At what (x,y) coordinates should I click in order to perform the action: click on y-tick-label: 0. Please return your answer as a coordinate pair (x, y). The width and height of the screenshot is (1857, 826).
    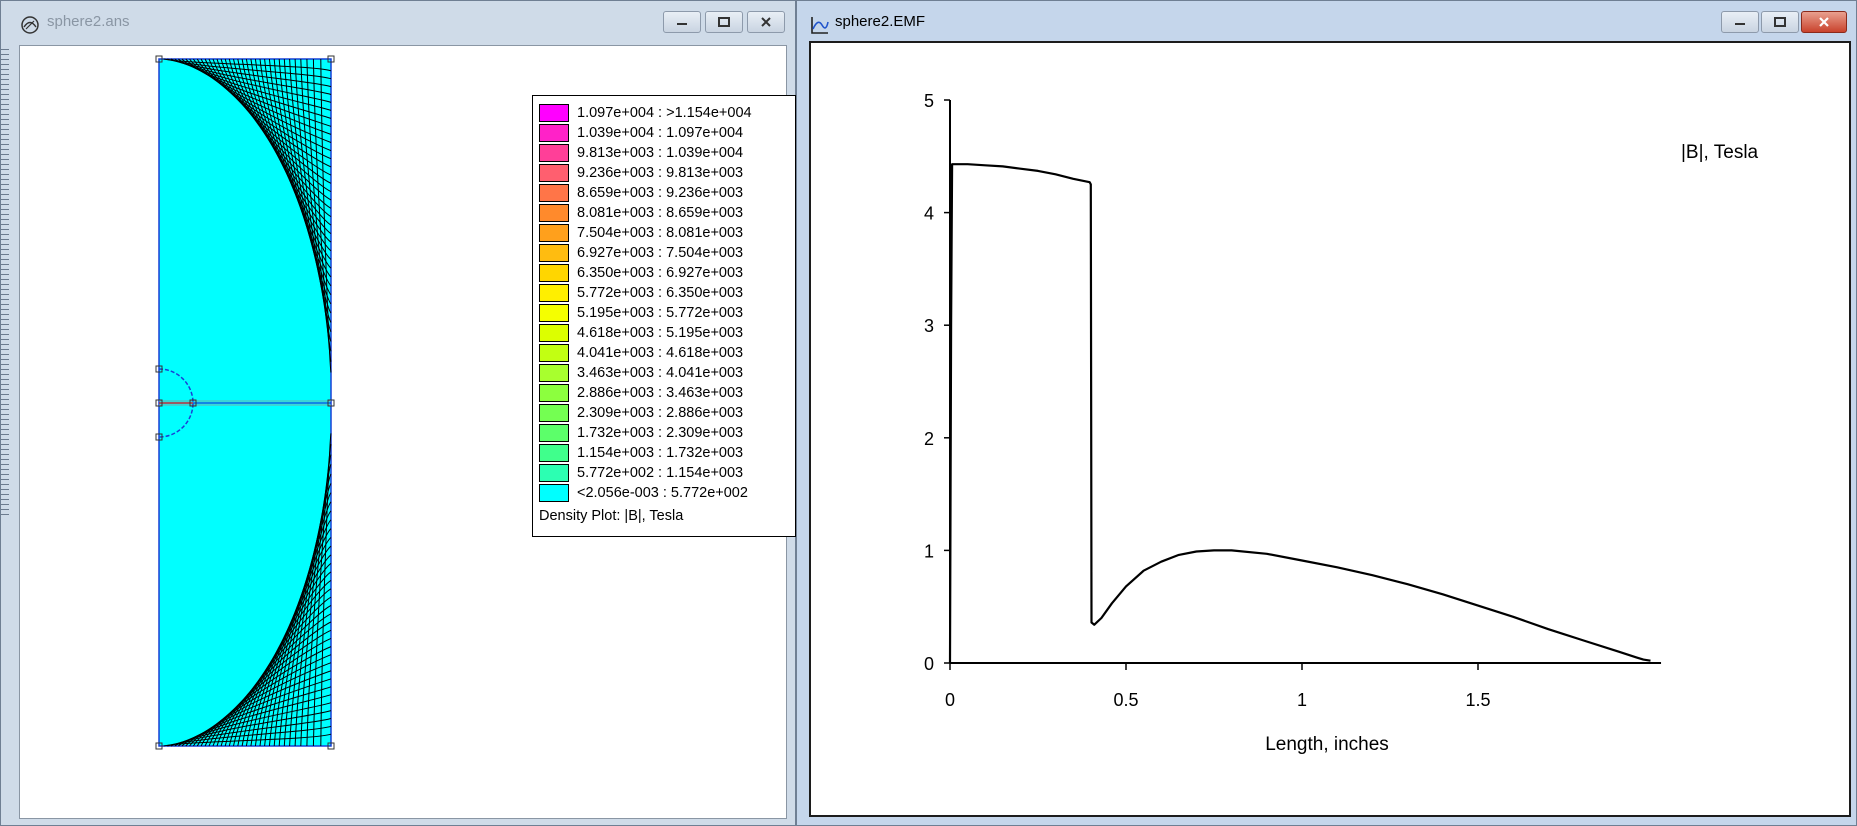
    Looking at the image, I should click on (929, 664).